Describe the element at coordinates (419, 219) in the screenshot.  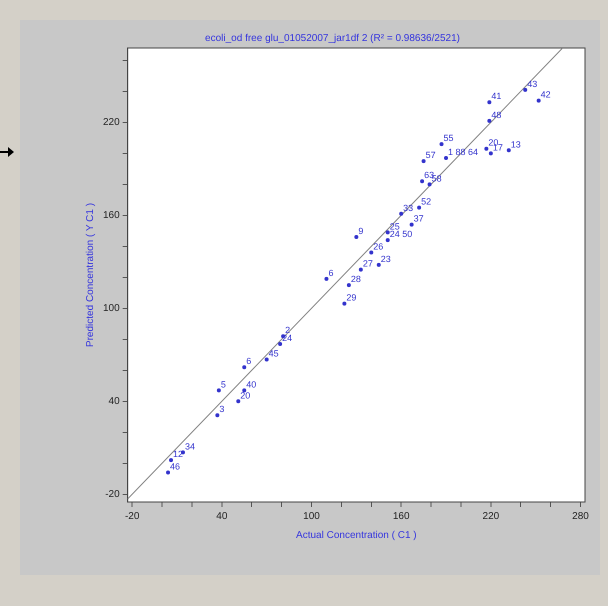
I see `annotation: 37` at that location.